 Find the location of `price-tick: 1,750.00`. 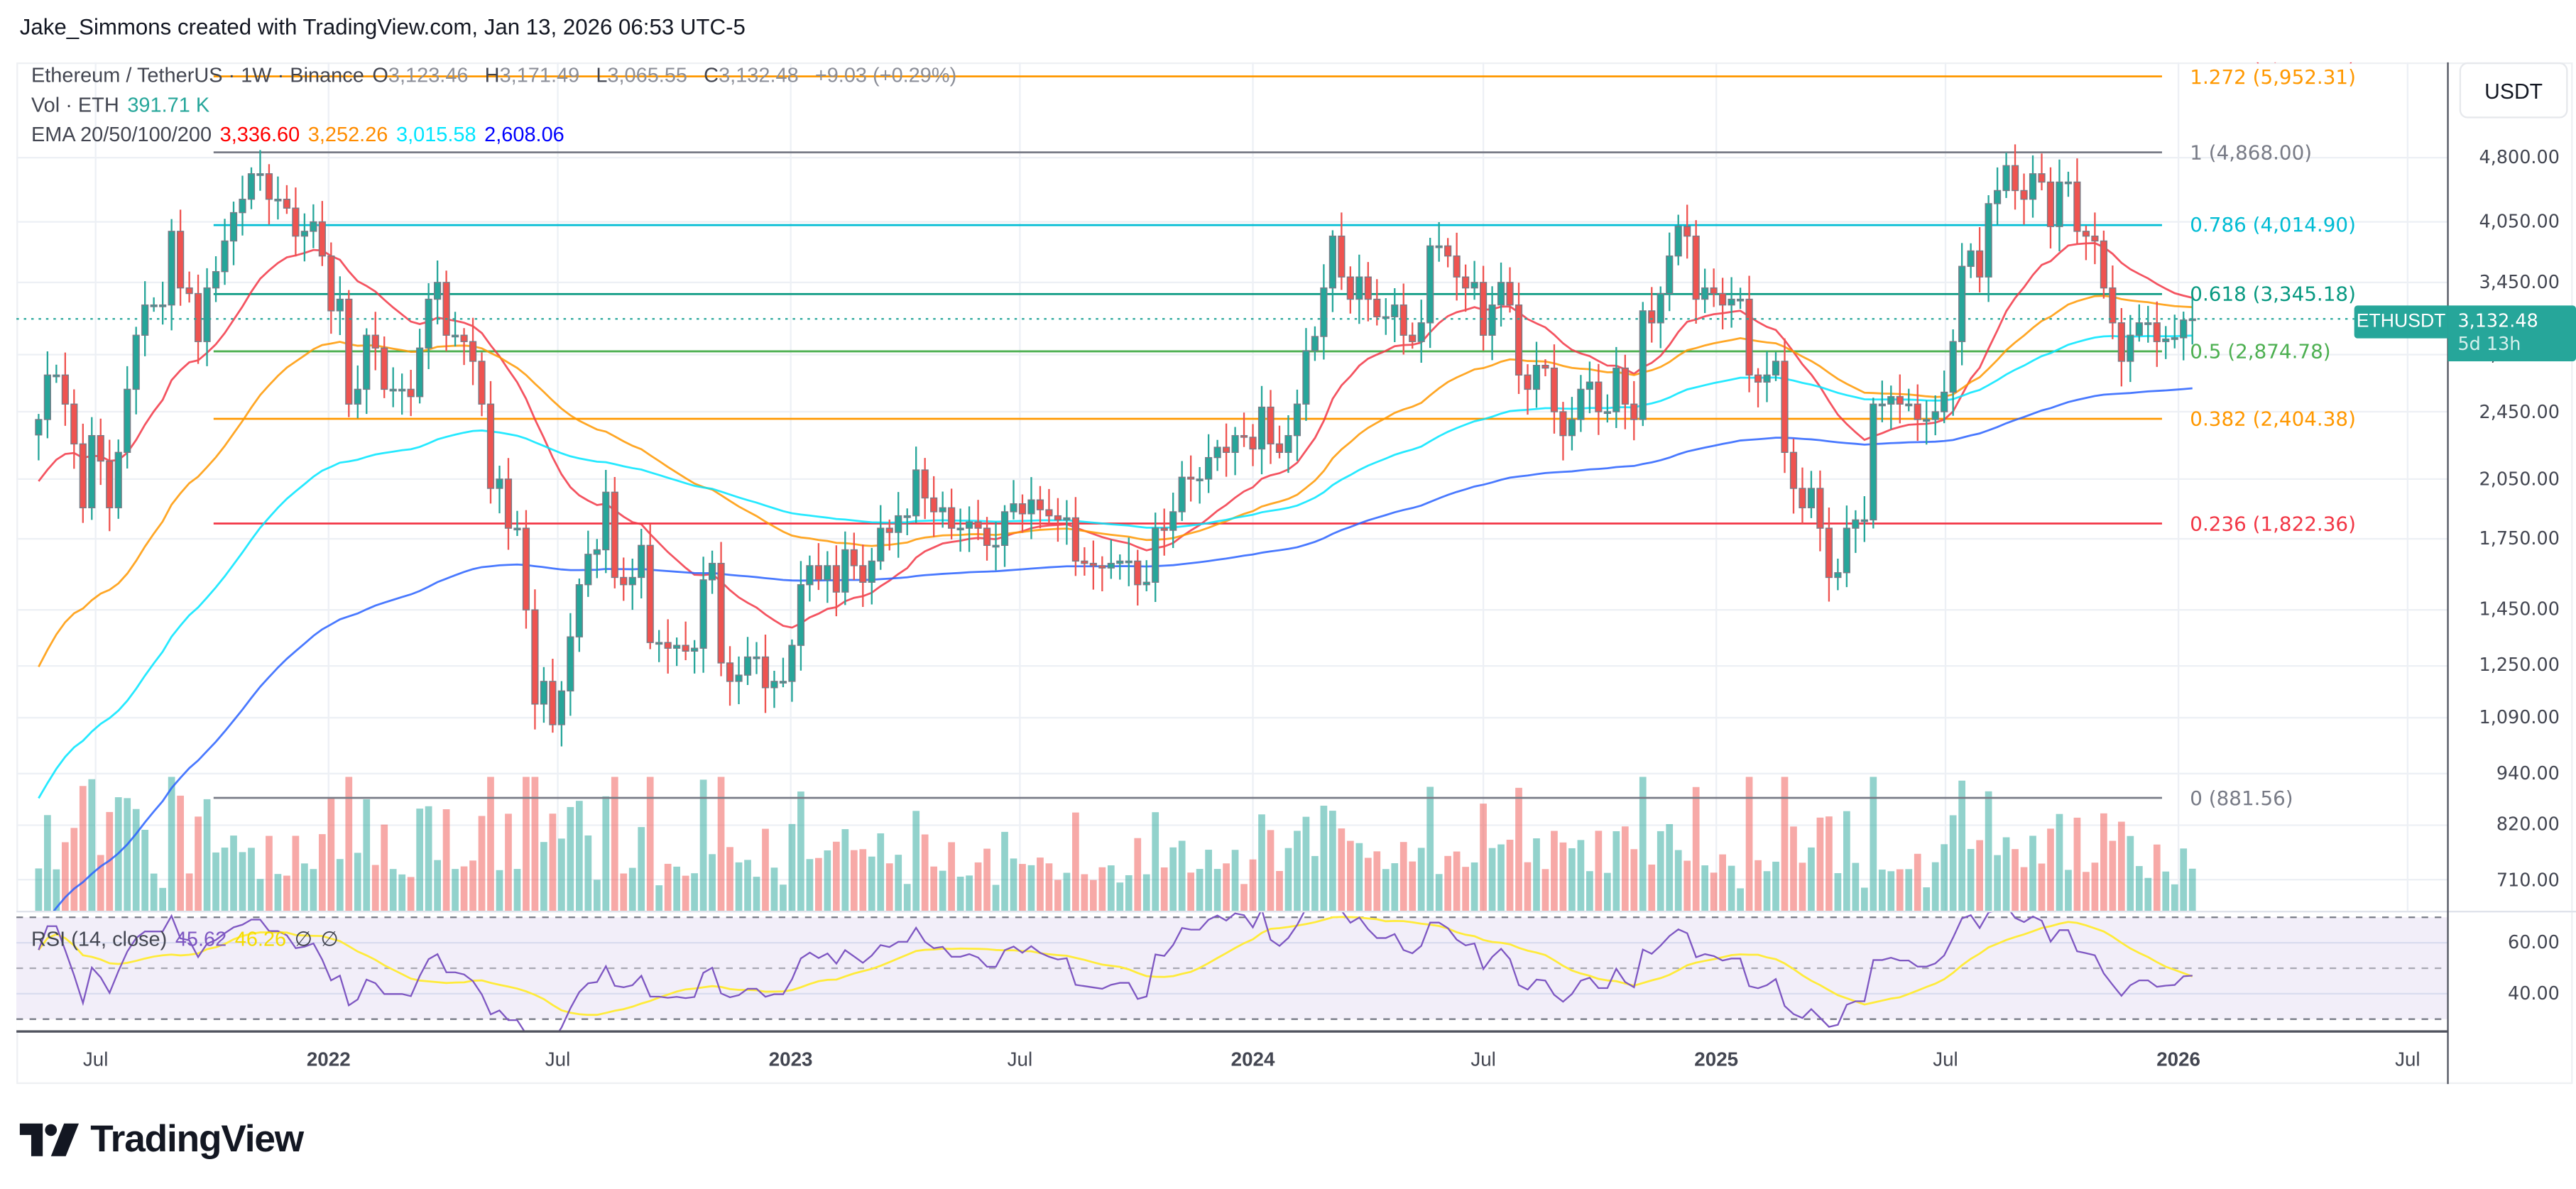

price-tick: 1,750.00 is located at coordinates (2519, 539).